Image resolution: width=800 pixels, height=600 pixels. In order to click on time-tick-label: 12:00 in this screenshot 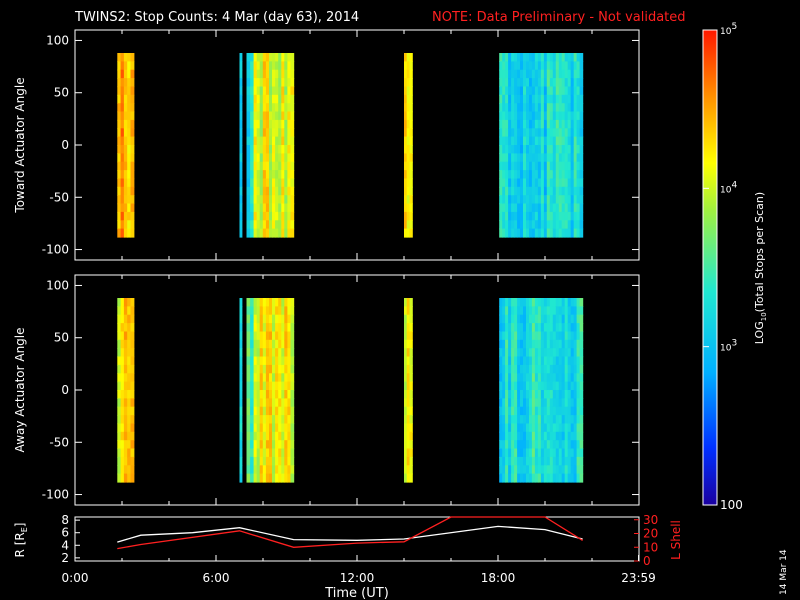, I will do `click(357, 578)`.